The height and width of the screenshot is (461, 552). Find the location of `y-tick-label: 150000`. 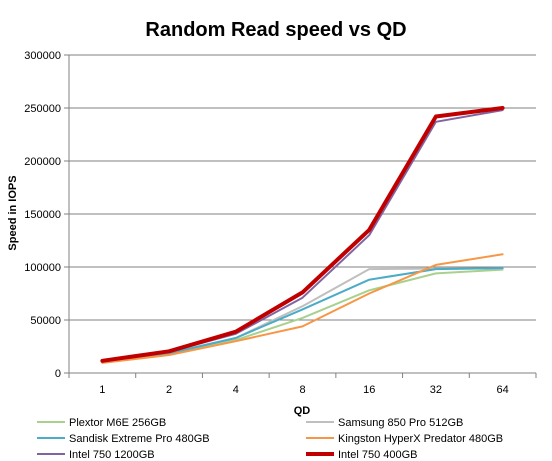

y-tick-label: 150000 is located at coordinates (42, 215).